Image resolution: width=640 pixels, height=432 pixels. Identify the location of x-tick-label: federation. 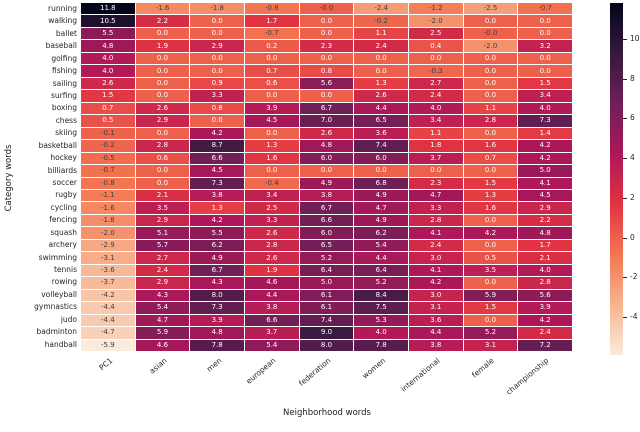
(314, 372).